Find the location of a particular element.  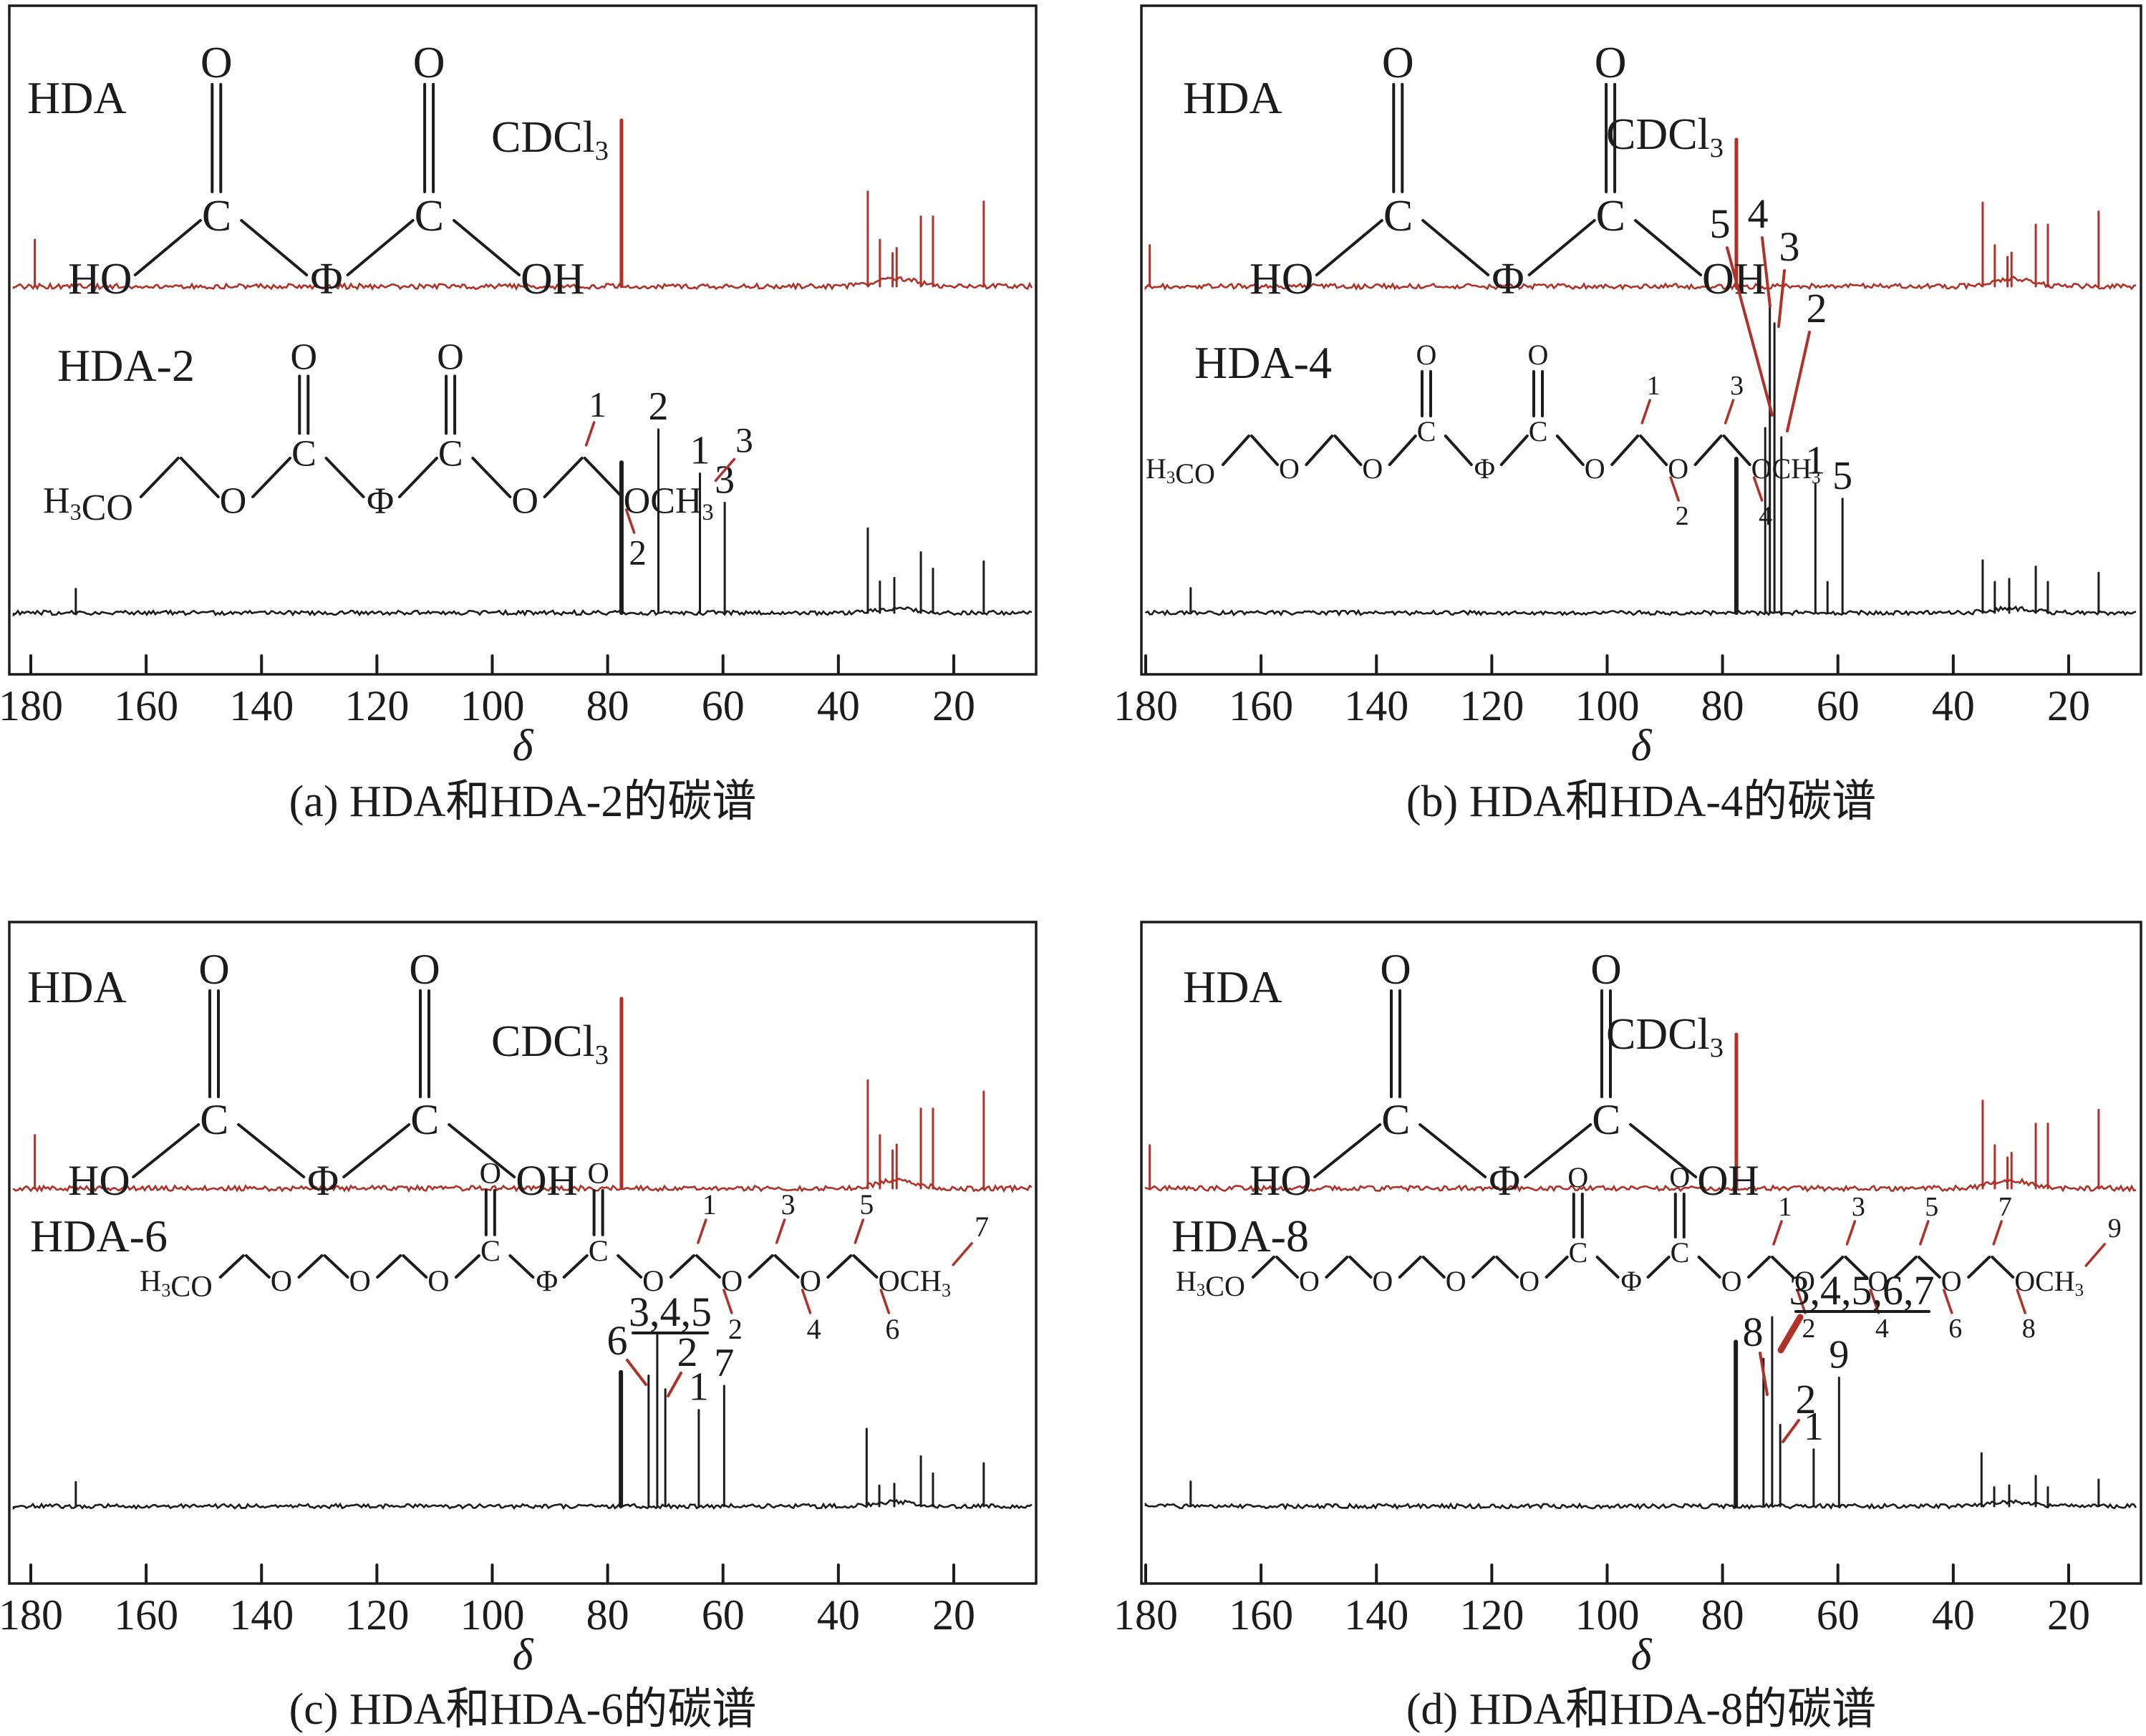

axis-tick-label: 20 is located at coordinates (953, 705).